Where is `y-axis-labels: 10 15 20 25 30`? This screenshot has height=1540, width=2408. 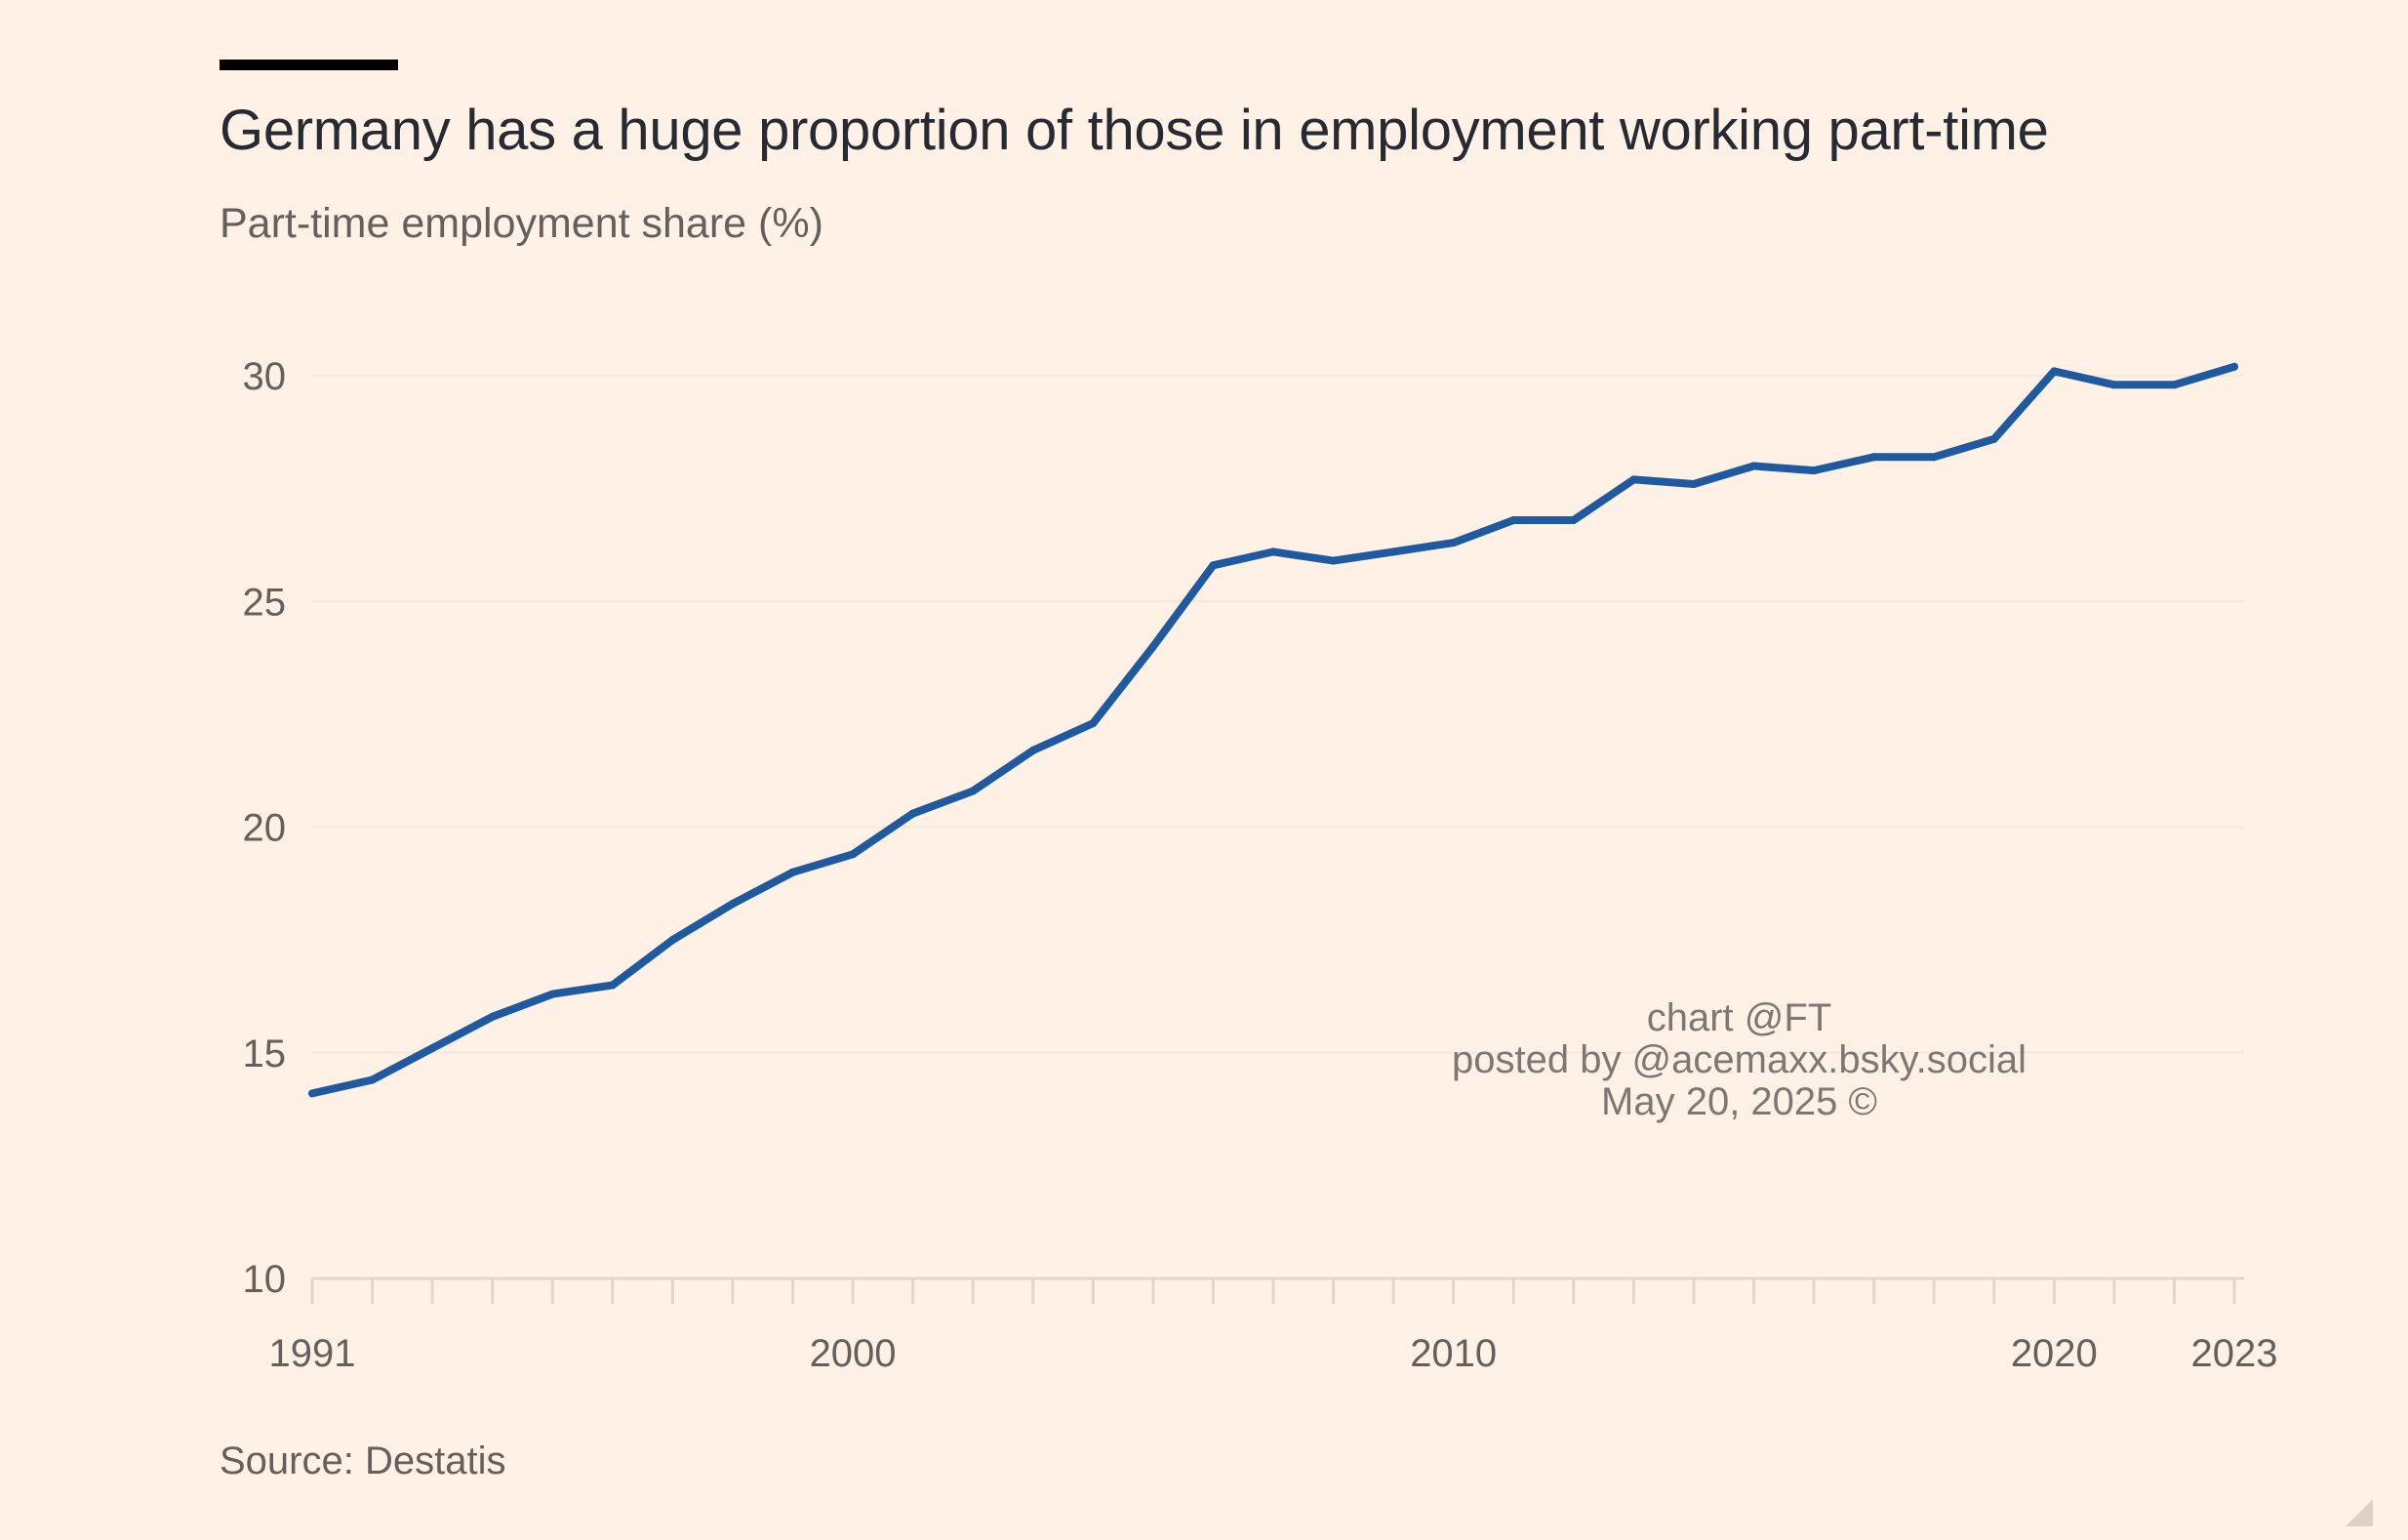
y-axis-labels: 10 15 20 25 30 is located at coordinates (265, 828).